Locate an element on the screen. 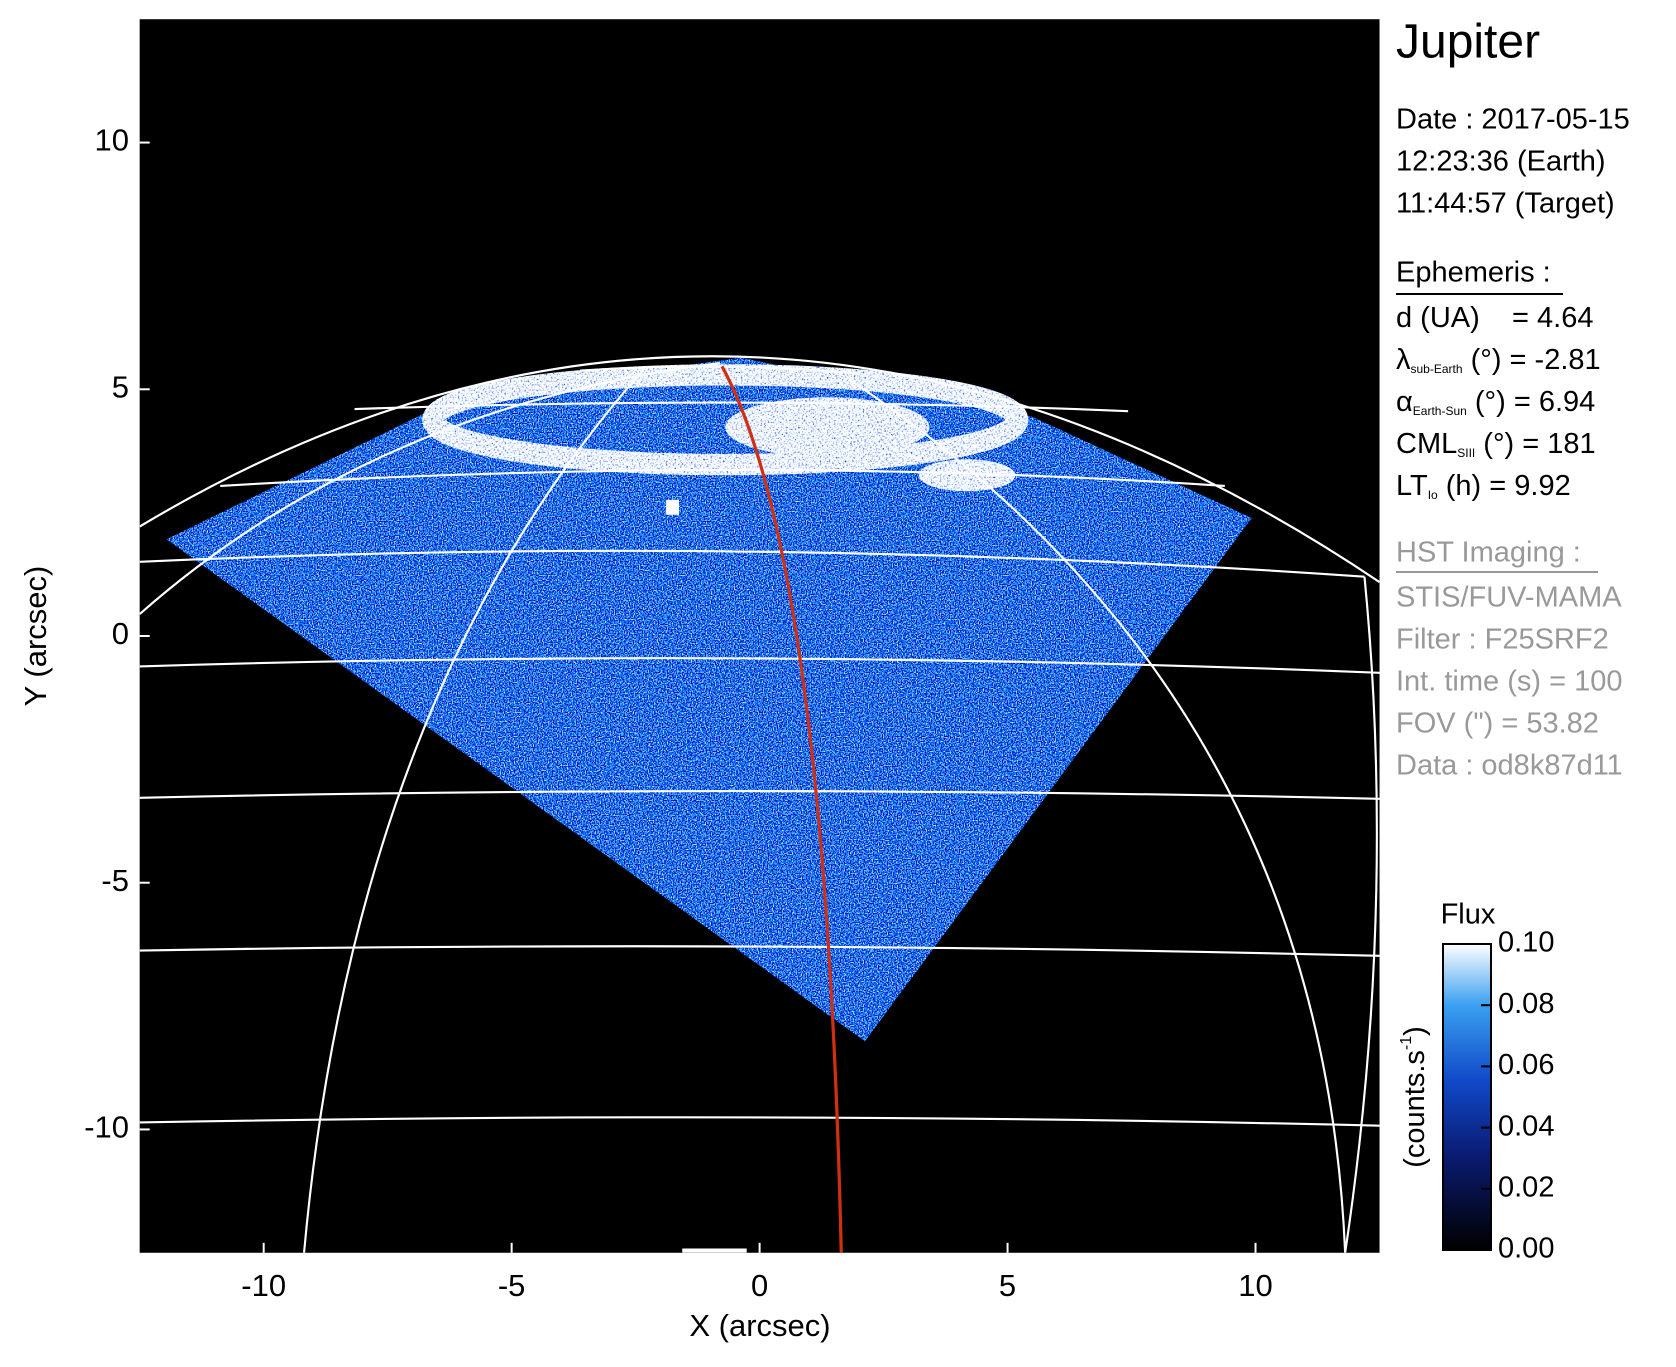 Image resolution: width=1676 pixels, height=1367 pixels. ephemeris-value: (°) = 181 is located at coordinates (1535, 444).